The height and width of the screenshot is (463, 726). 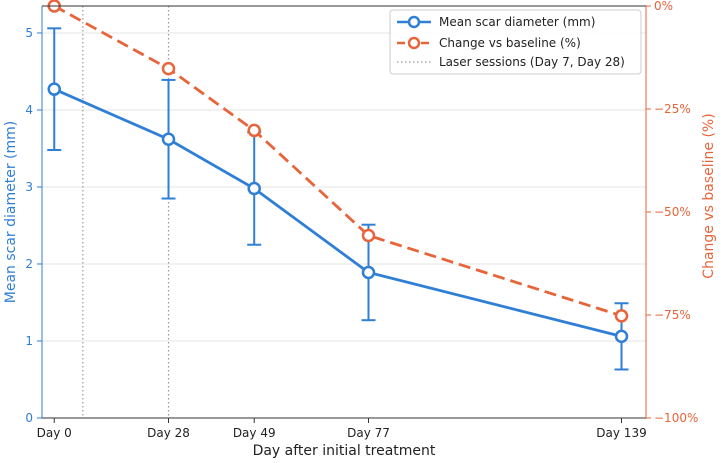 What do you see at coordinates (672, 109) in the screenshot?
I see `y-right-tick-label: −25%` at bounding box center [672, 109].